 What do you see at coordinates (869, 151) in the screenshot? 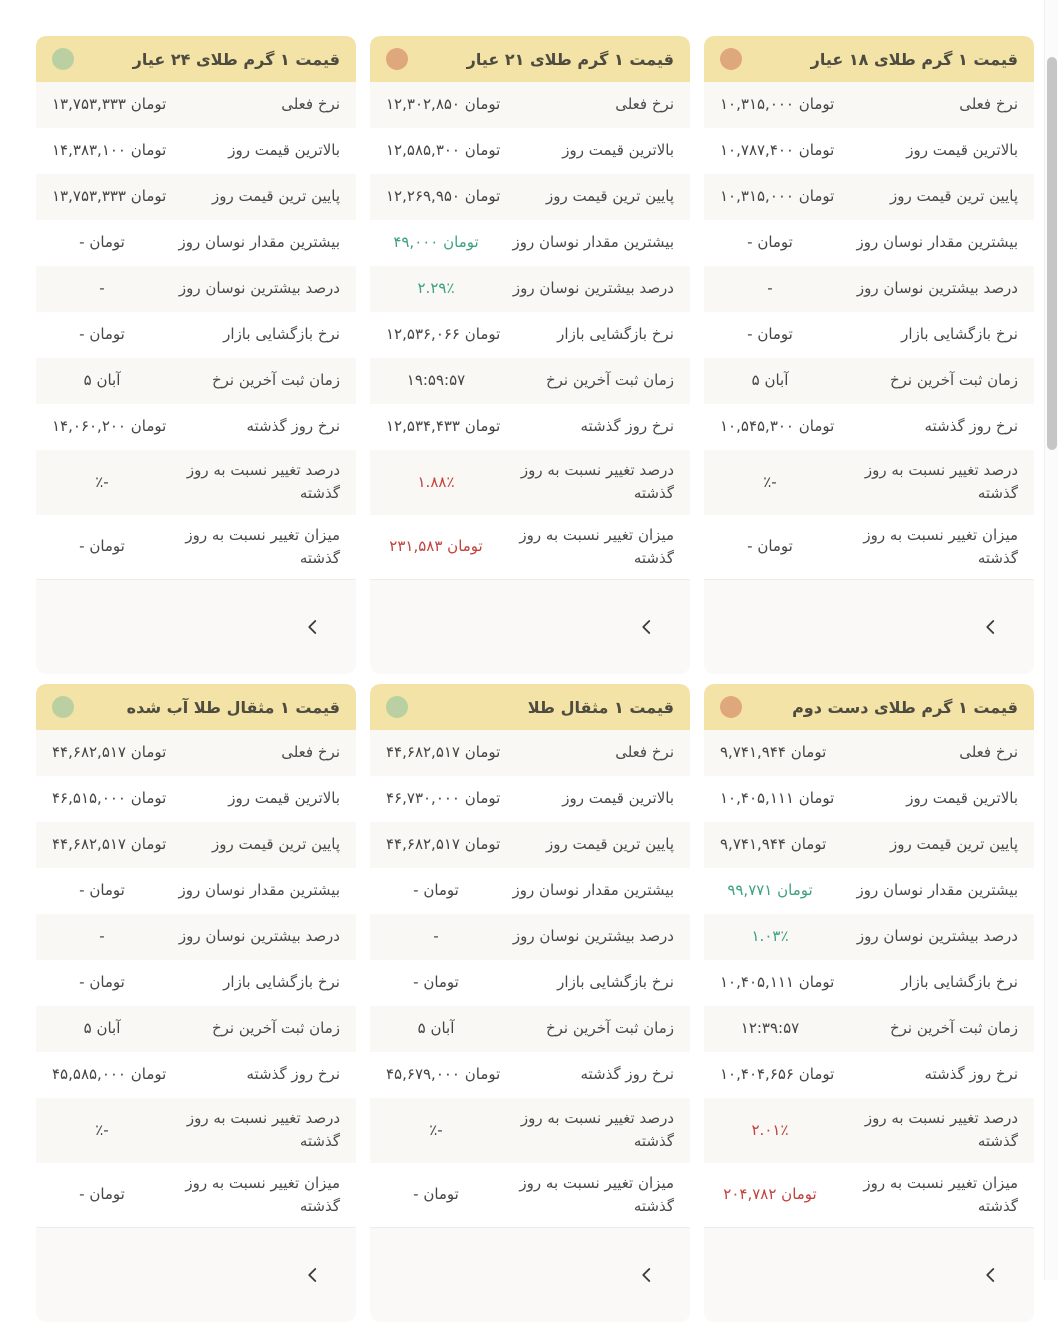
I see `stat-row: بالاترین قیمت روز ۱۰,۷۸۷,۴۰۰ تومان` at bounding box center [869, 151].